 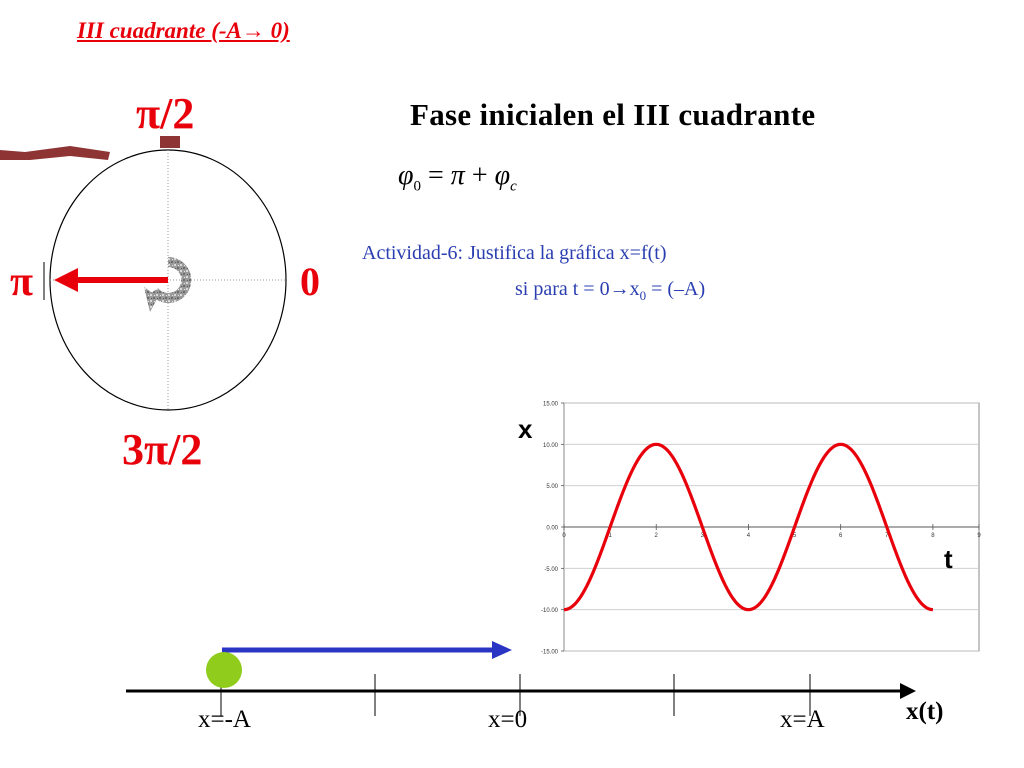 What do you see at coordinates (502, 650) in the screenshot?
I see `velocity-arrow-head` at bounding box center [502, 650].